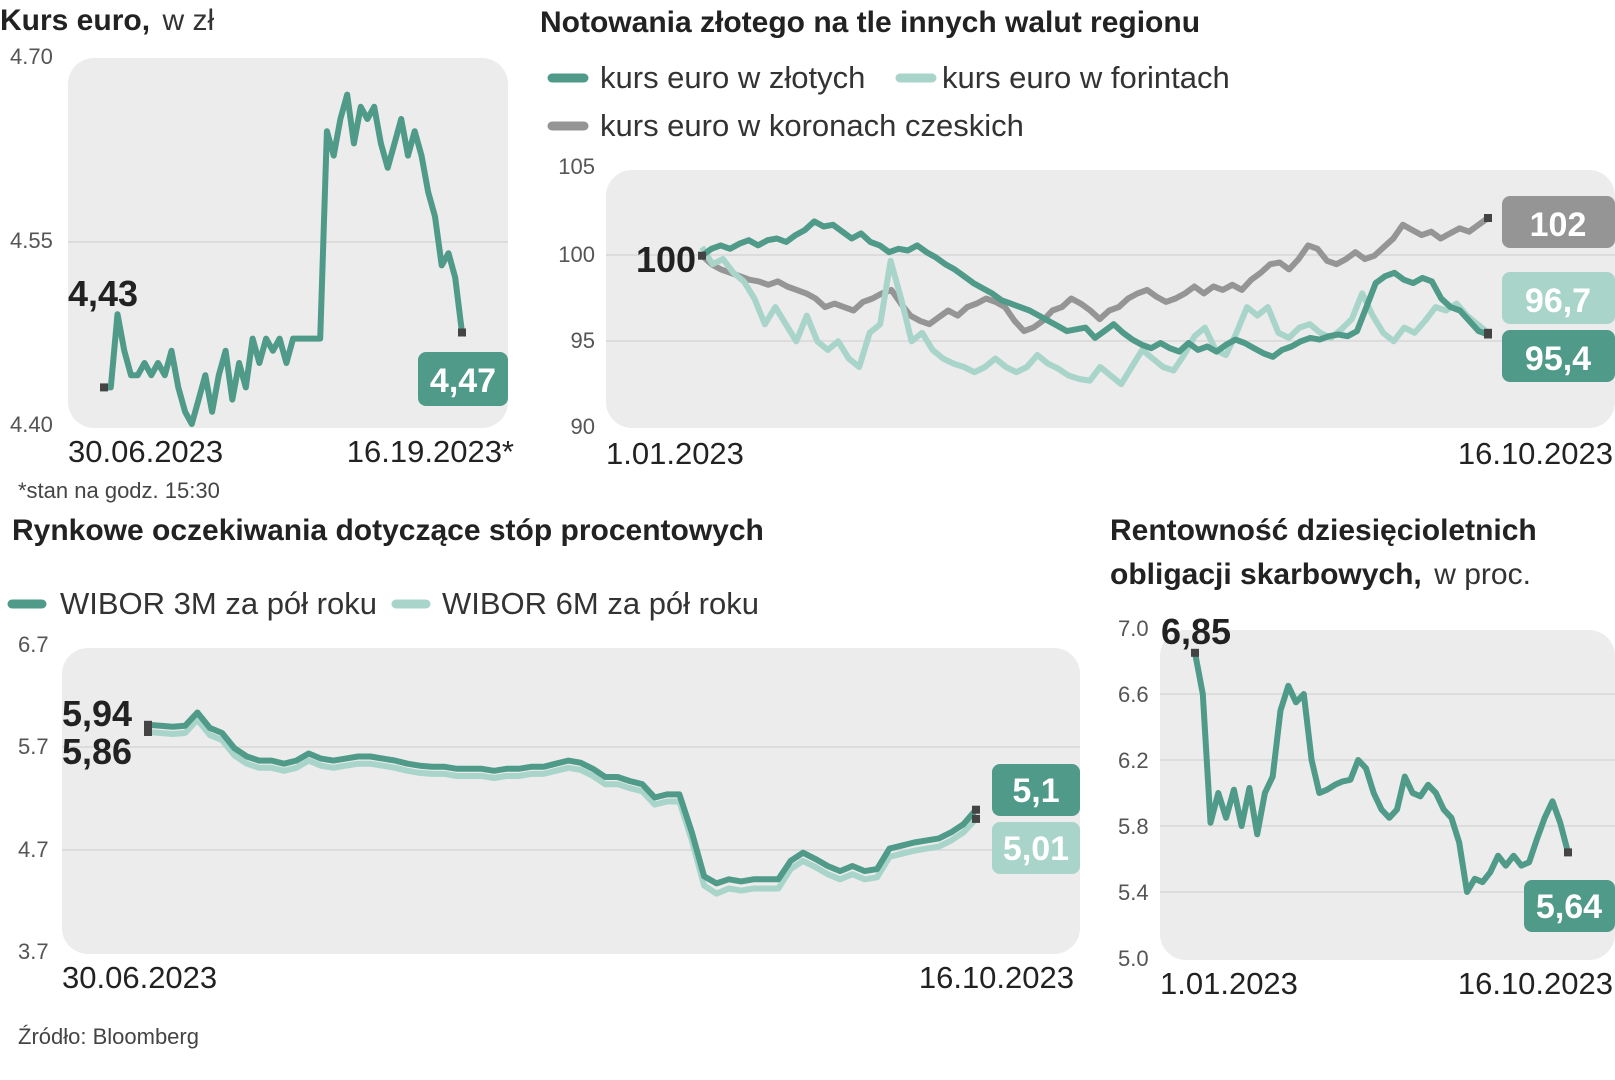 The width and height of the screenshot is (1615, 1080). I want to click on regional-x-end: 16.10.2023, so click(1535, 453).